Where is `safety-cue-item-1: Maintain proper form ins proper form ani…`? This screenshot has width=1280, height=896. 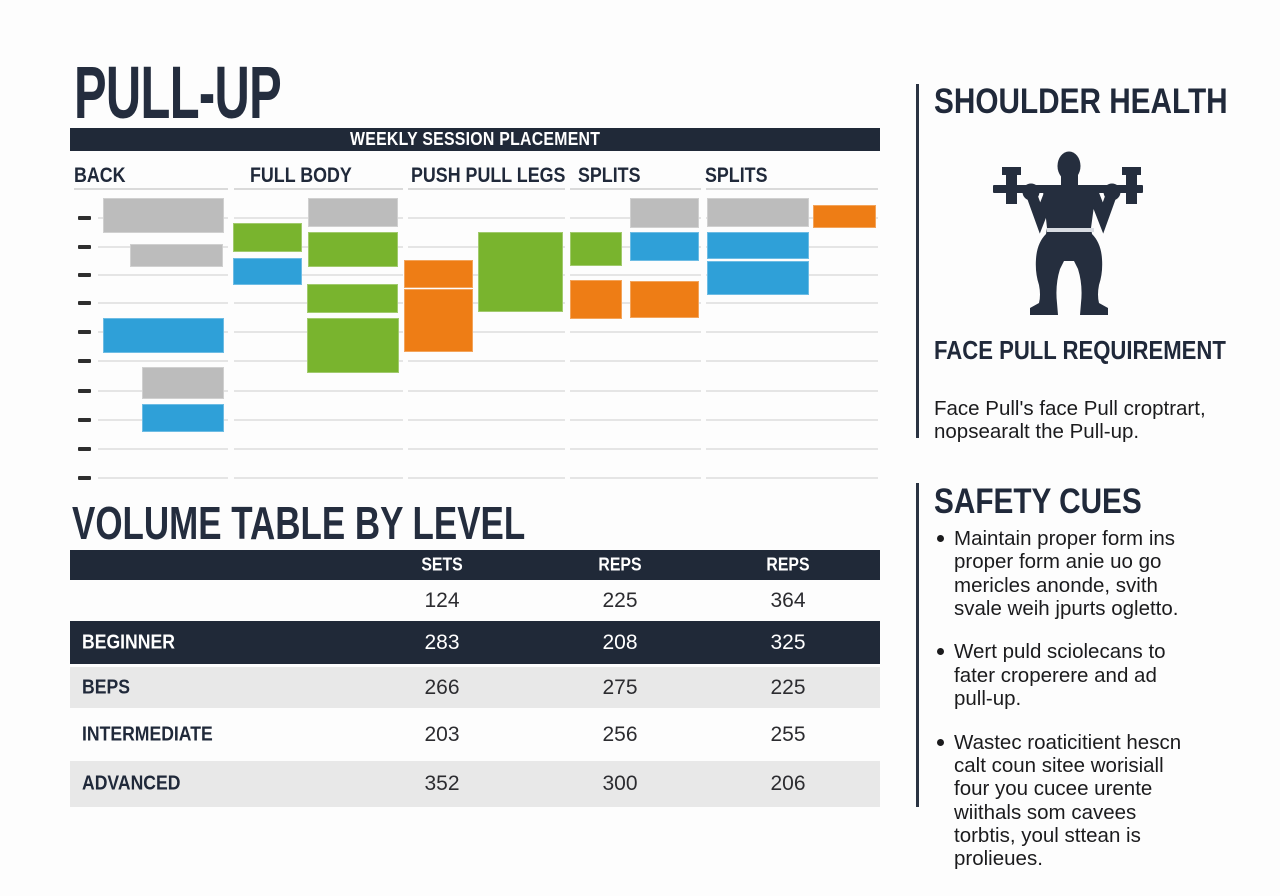 safety-cue-item-1: Maintain proper form ins proper form ani… is located at coordinates (1063, 573).